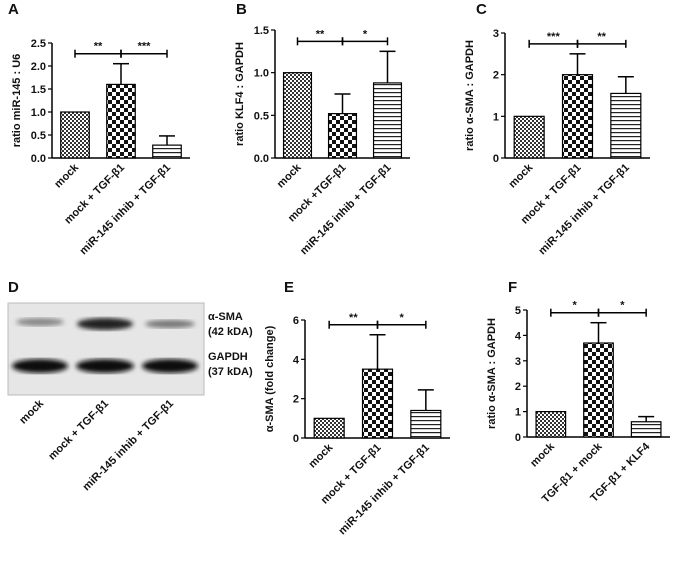 The width and height of the screenshot is (686, 566). Describe the element at coordinates (481, 9) in the screenshot. I see `panel-letter: C` at that location.